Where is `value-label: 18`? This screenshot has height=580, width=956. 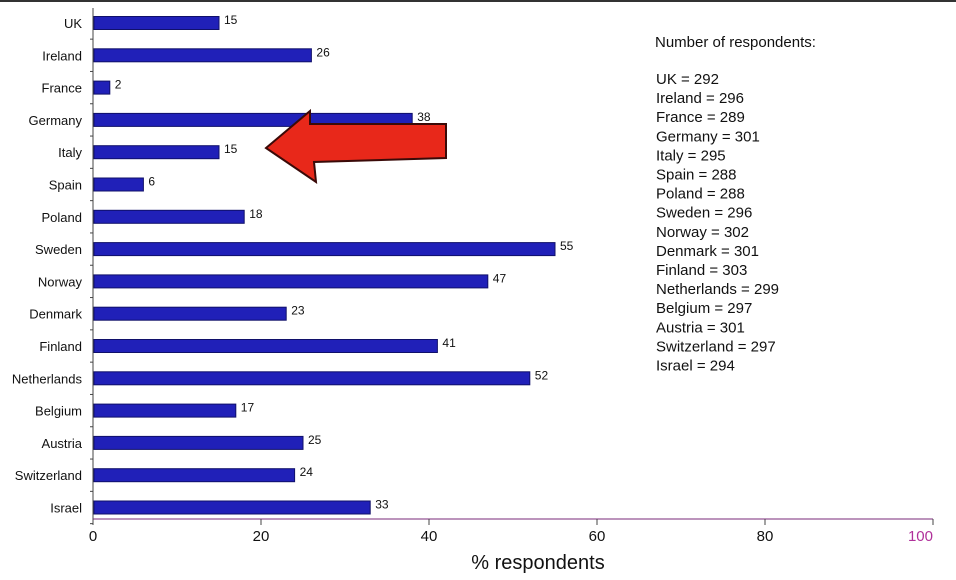
value-label: 18 is located at coordinates (256, 214).